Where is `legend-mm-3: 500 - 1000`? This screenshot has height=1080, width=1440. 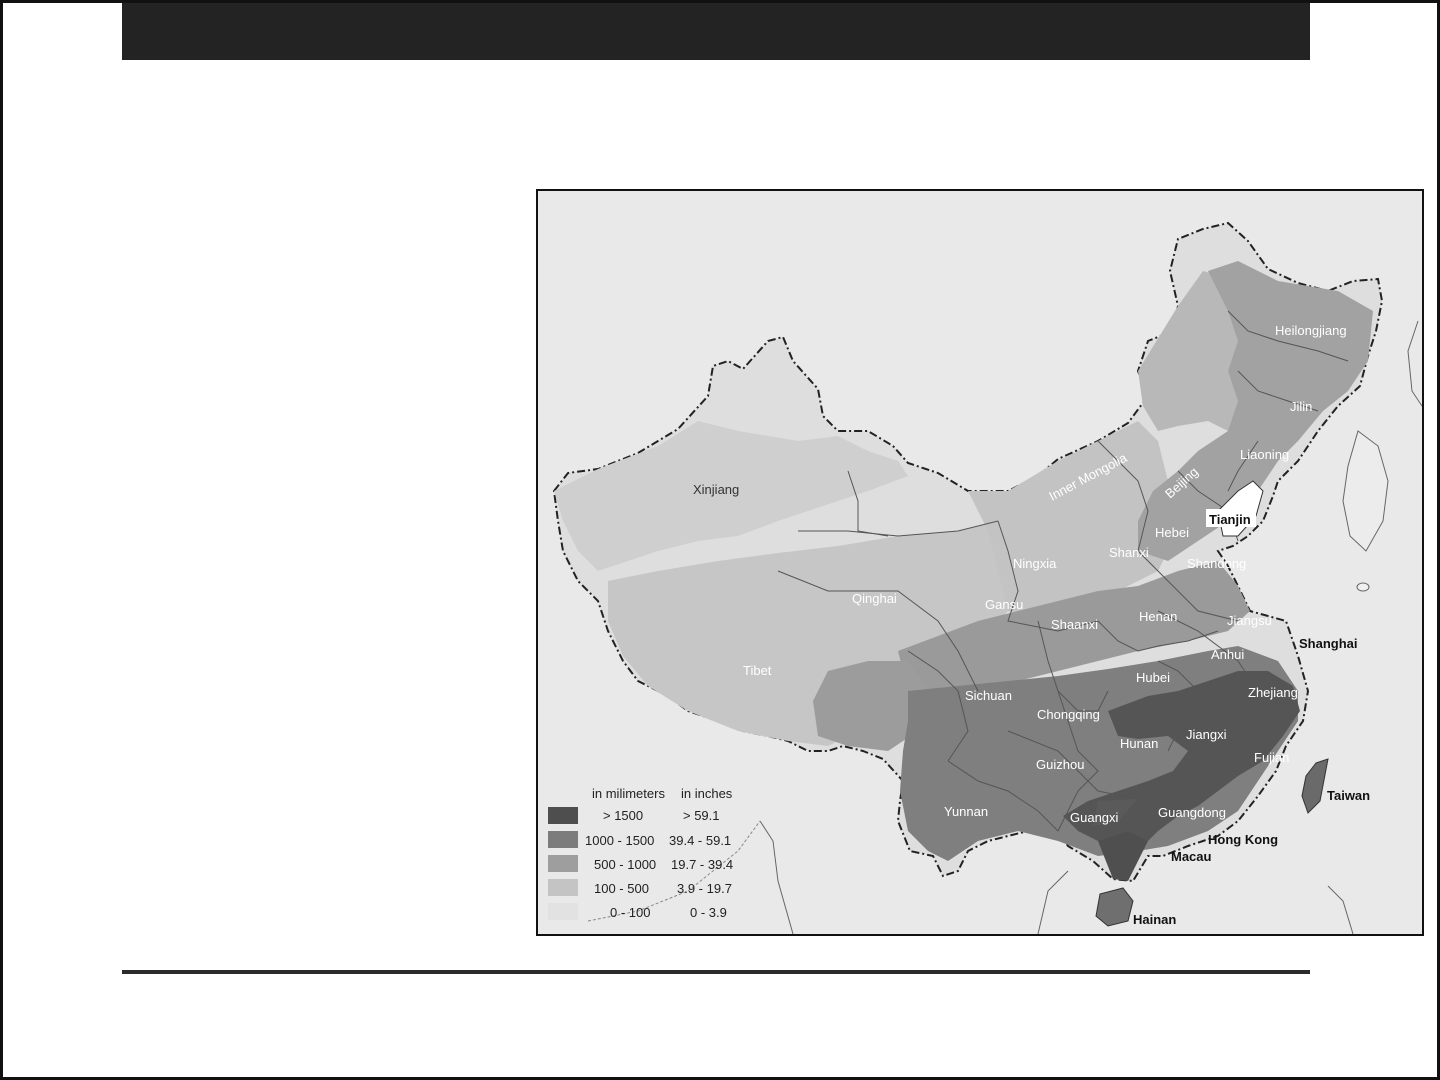 legend-mm-3: 500 - 1000 is located at coordinates (625, 864).